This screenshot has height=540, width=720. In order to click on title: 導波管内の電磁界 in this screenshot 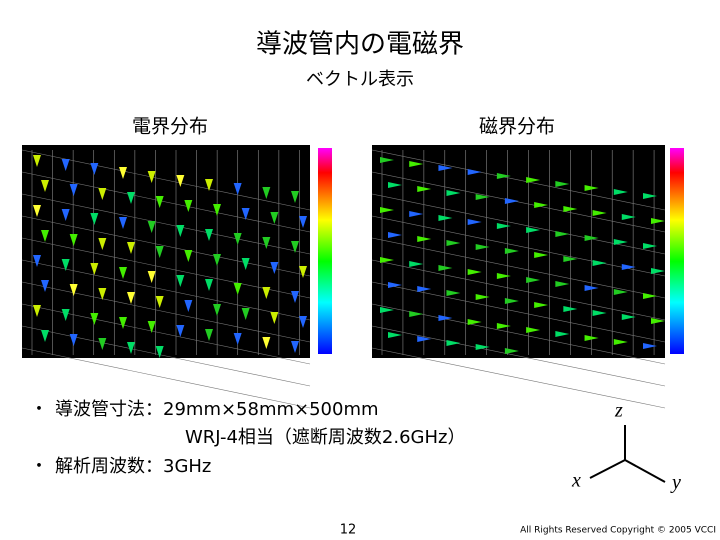, I will do `click(360, 45)`.